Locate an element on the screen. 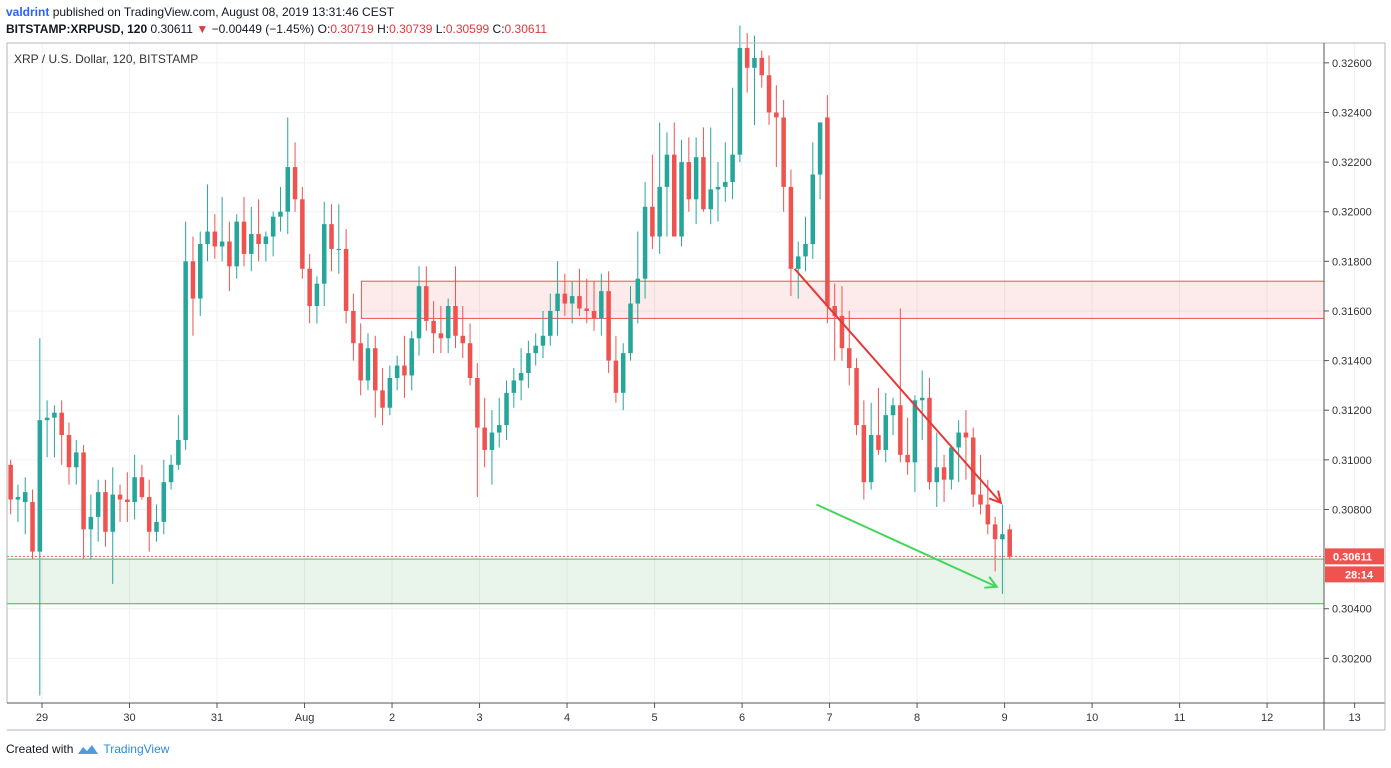 Image resolution: width=1391 pixels, height=768 pixels. support-zone is located at coordinates (665, 581).